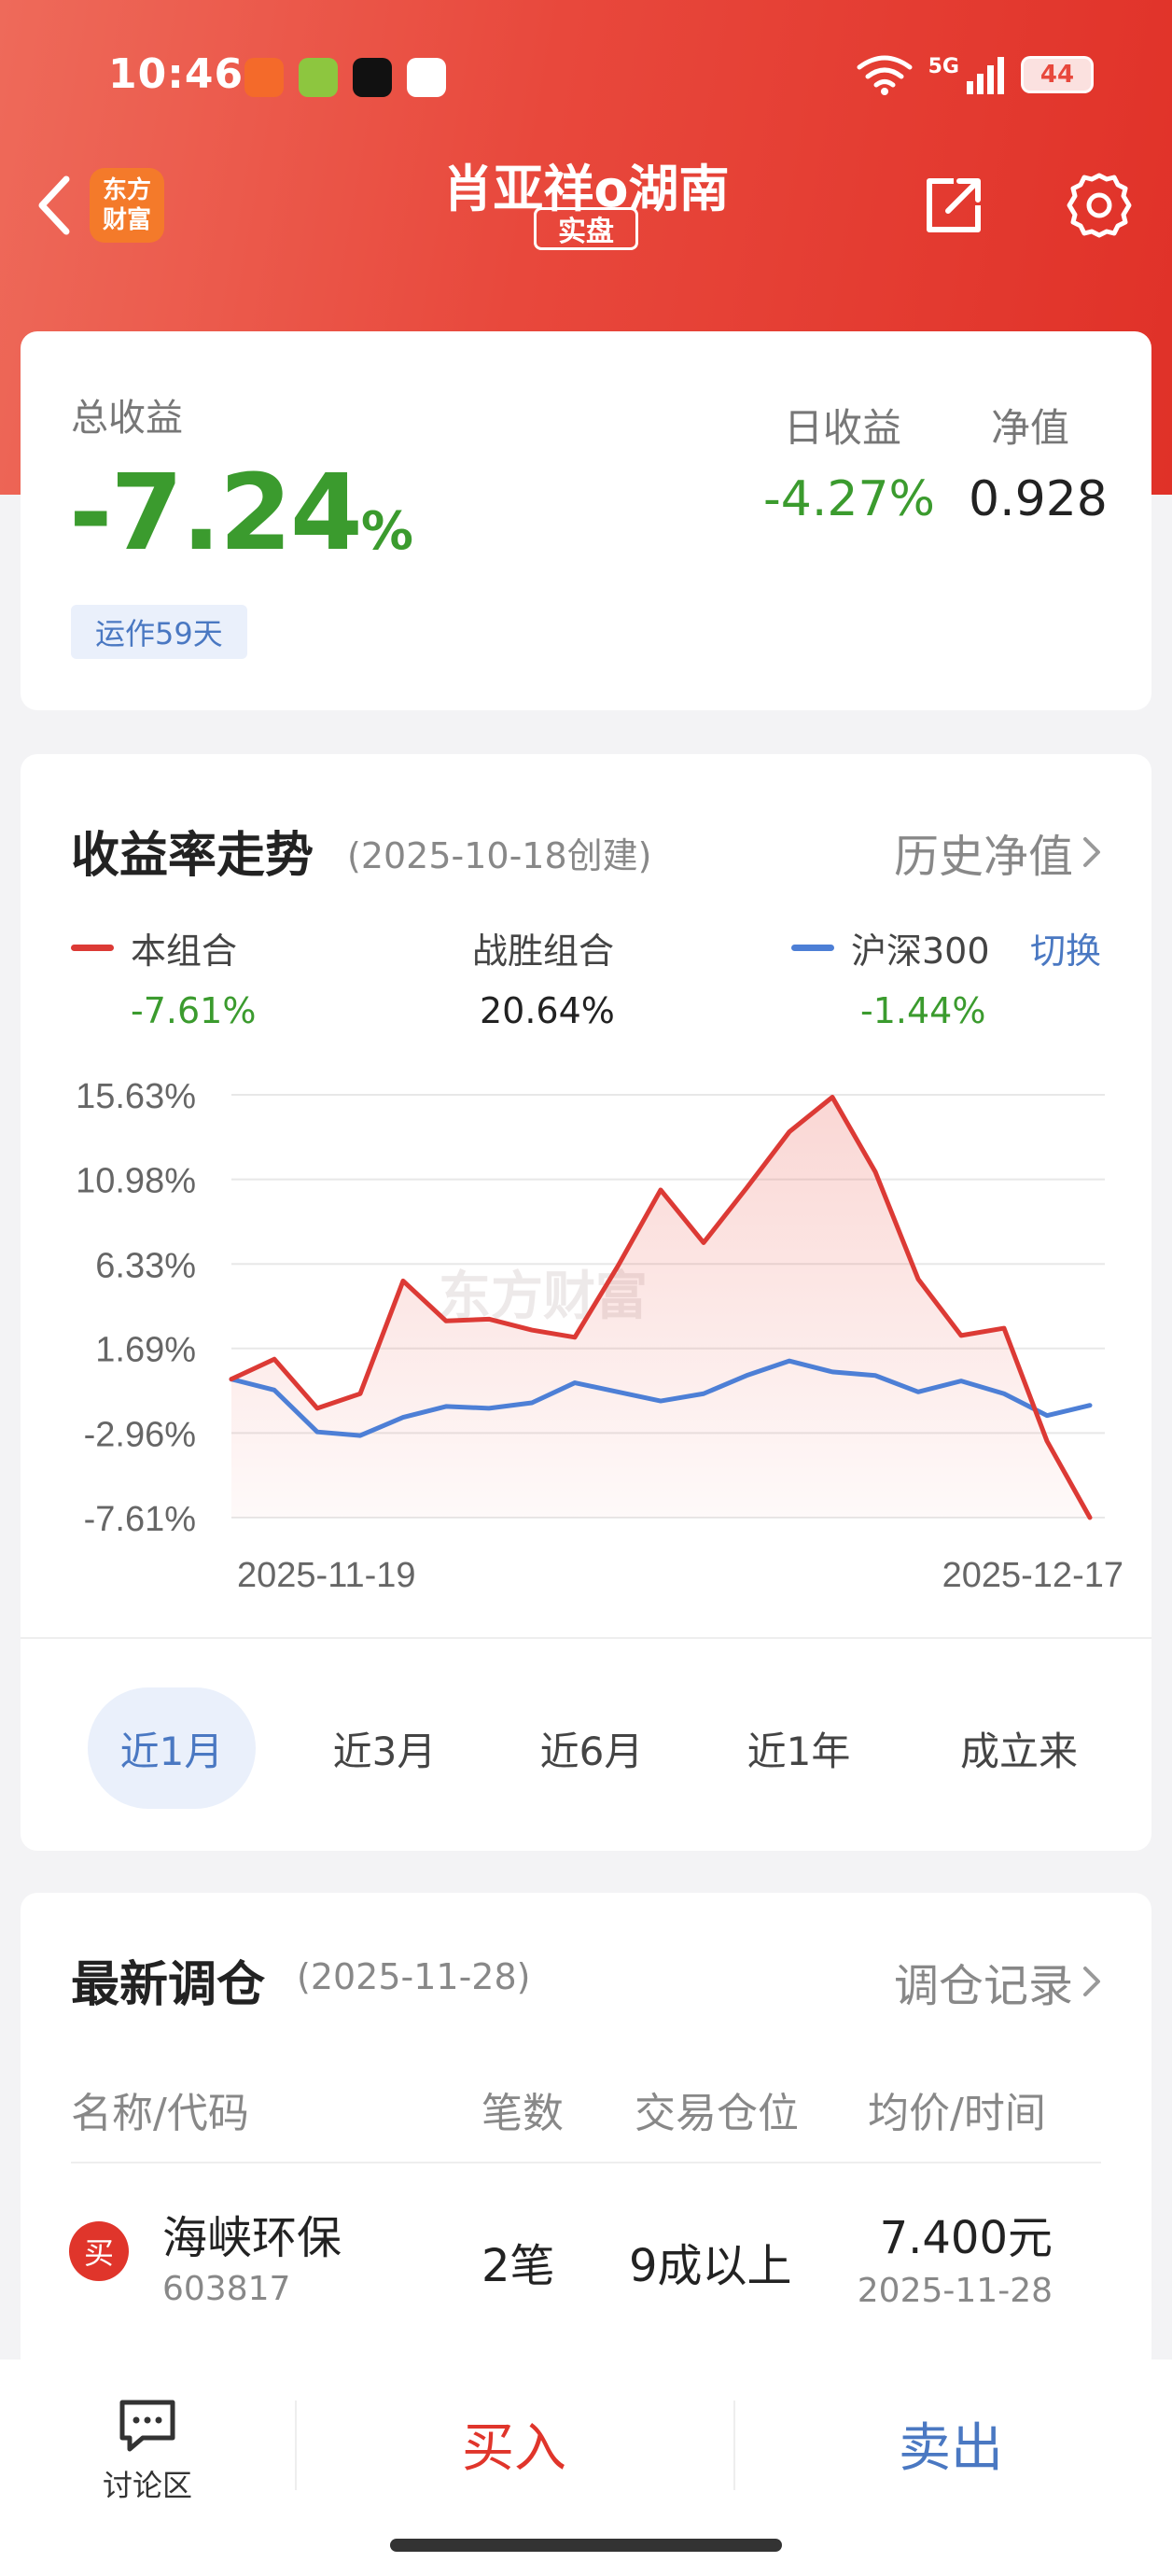 This screenshot has width=1172, height=2576. Describe the element at coordinates (127, 190) in the screenshot. I see `brand-logo-line1: 东方` at that location.